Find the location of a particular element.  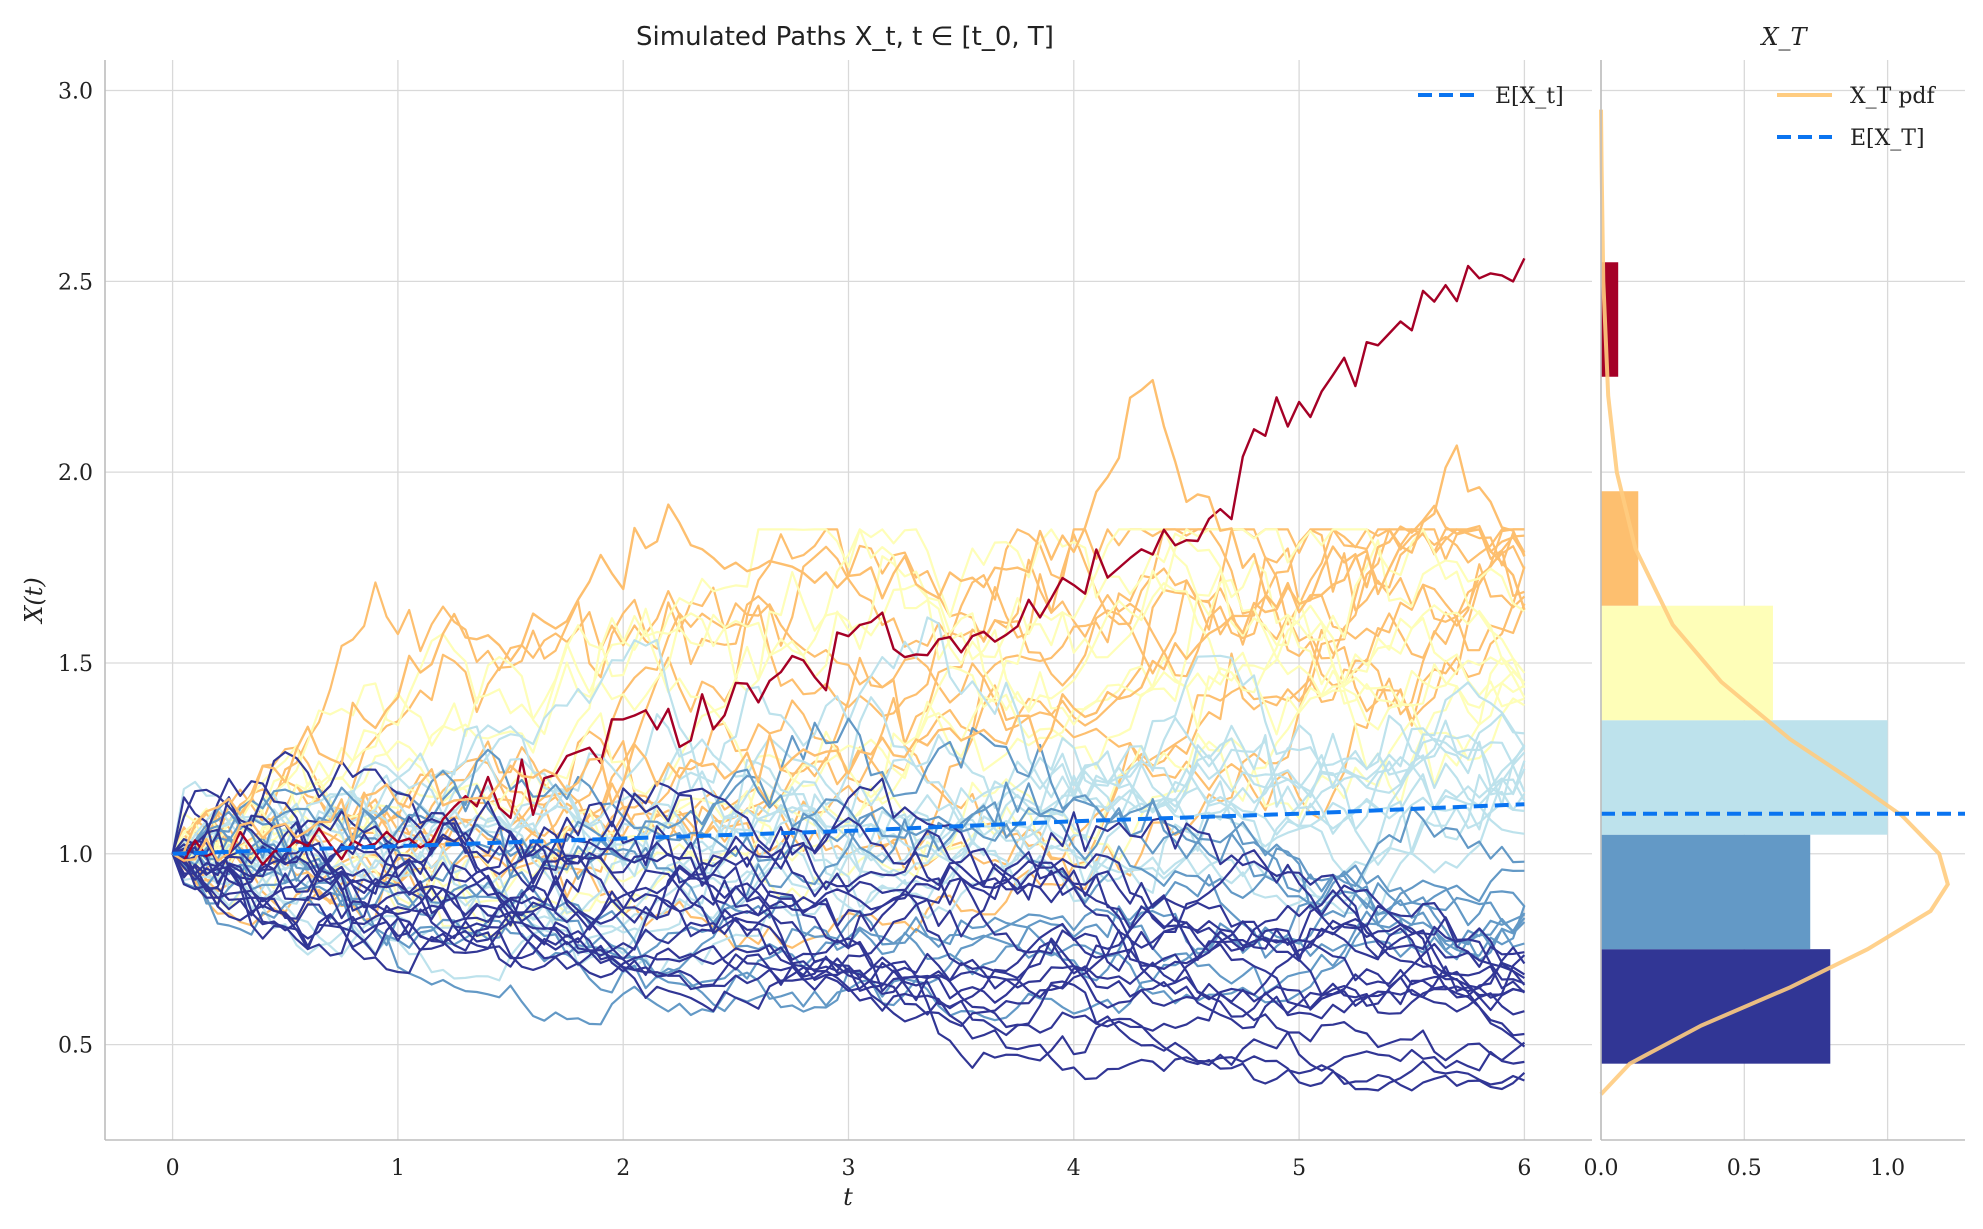

paths-title: Simulated Paths X_t, t ∈ [t_0, T] is located at coordinates (845, 37).